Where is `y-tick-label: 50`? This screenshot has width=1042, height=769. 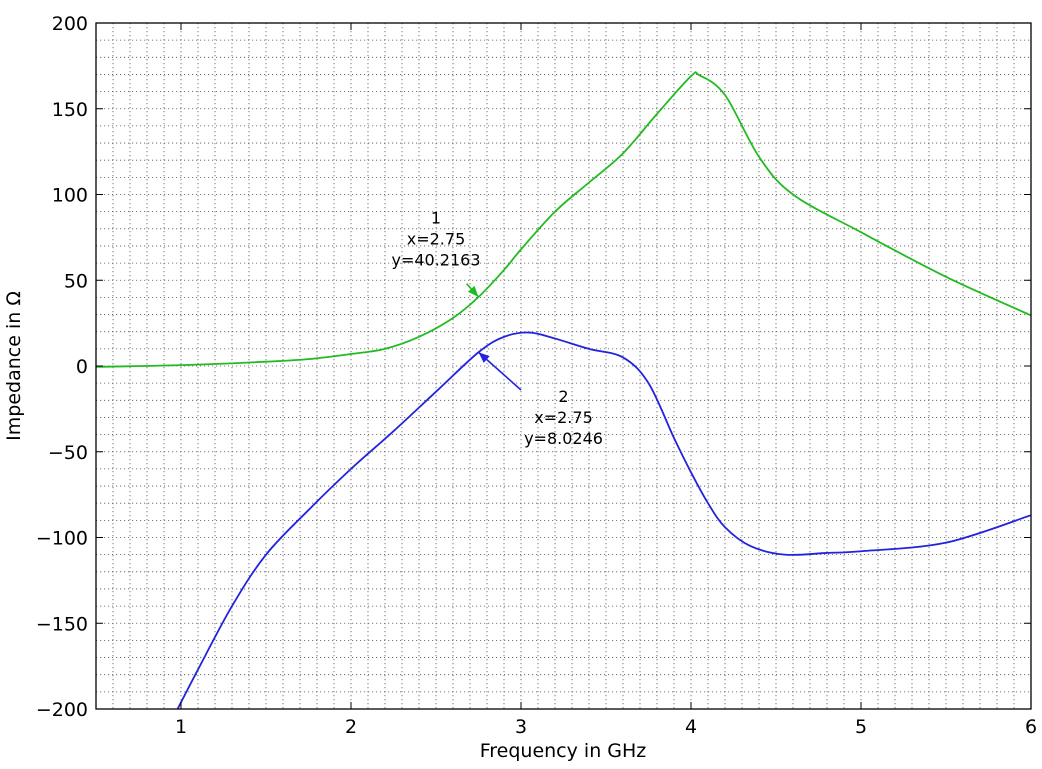 y-tick-label: 50 is located at coordinates (76, 281).